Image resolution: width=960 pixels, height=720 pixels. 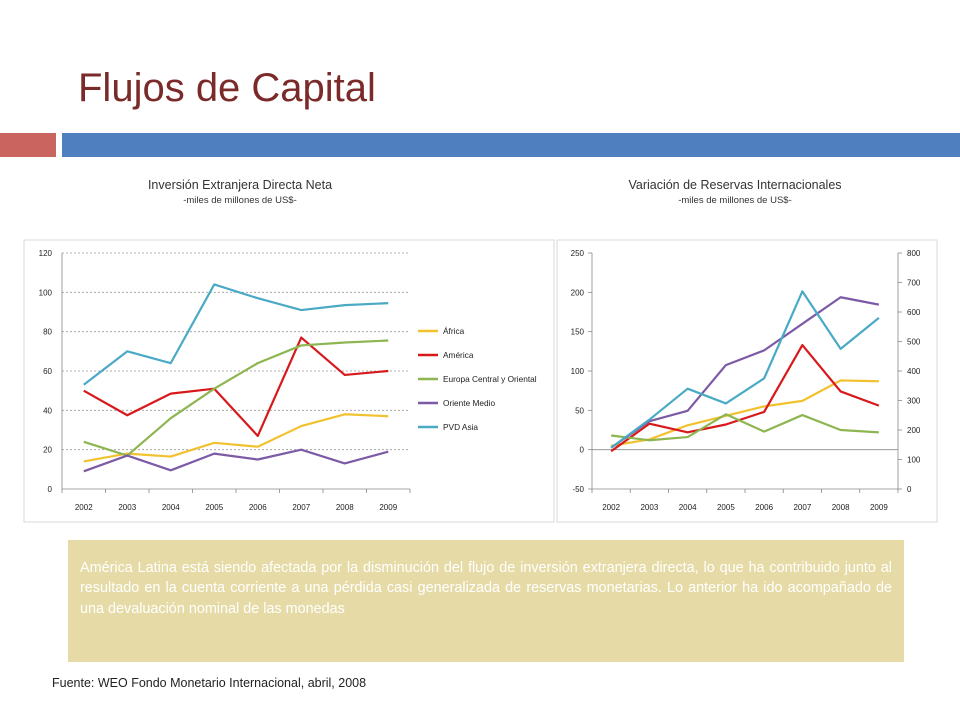 I want to click on chart2-xtick: 2009, so click(x=879, y=507).